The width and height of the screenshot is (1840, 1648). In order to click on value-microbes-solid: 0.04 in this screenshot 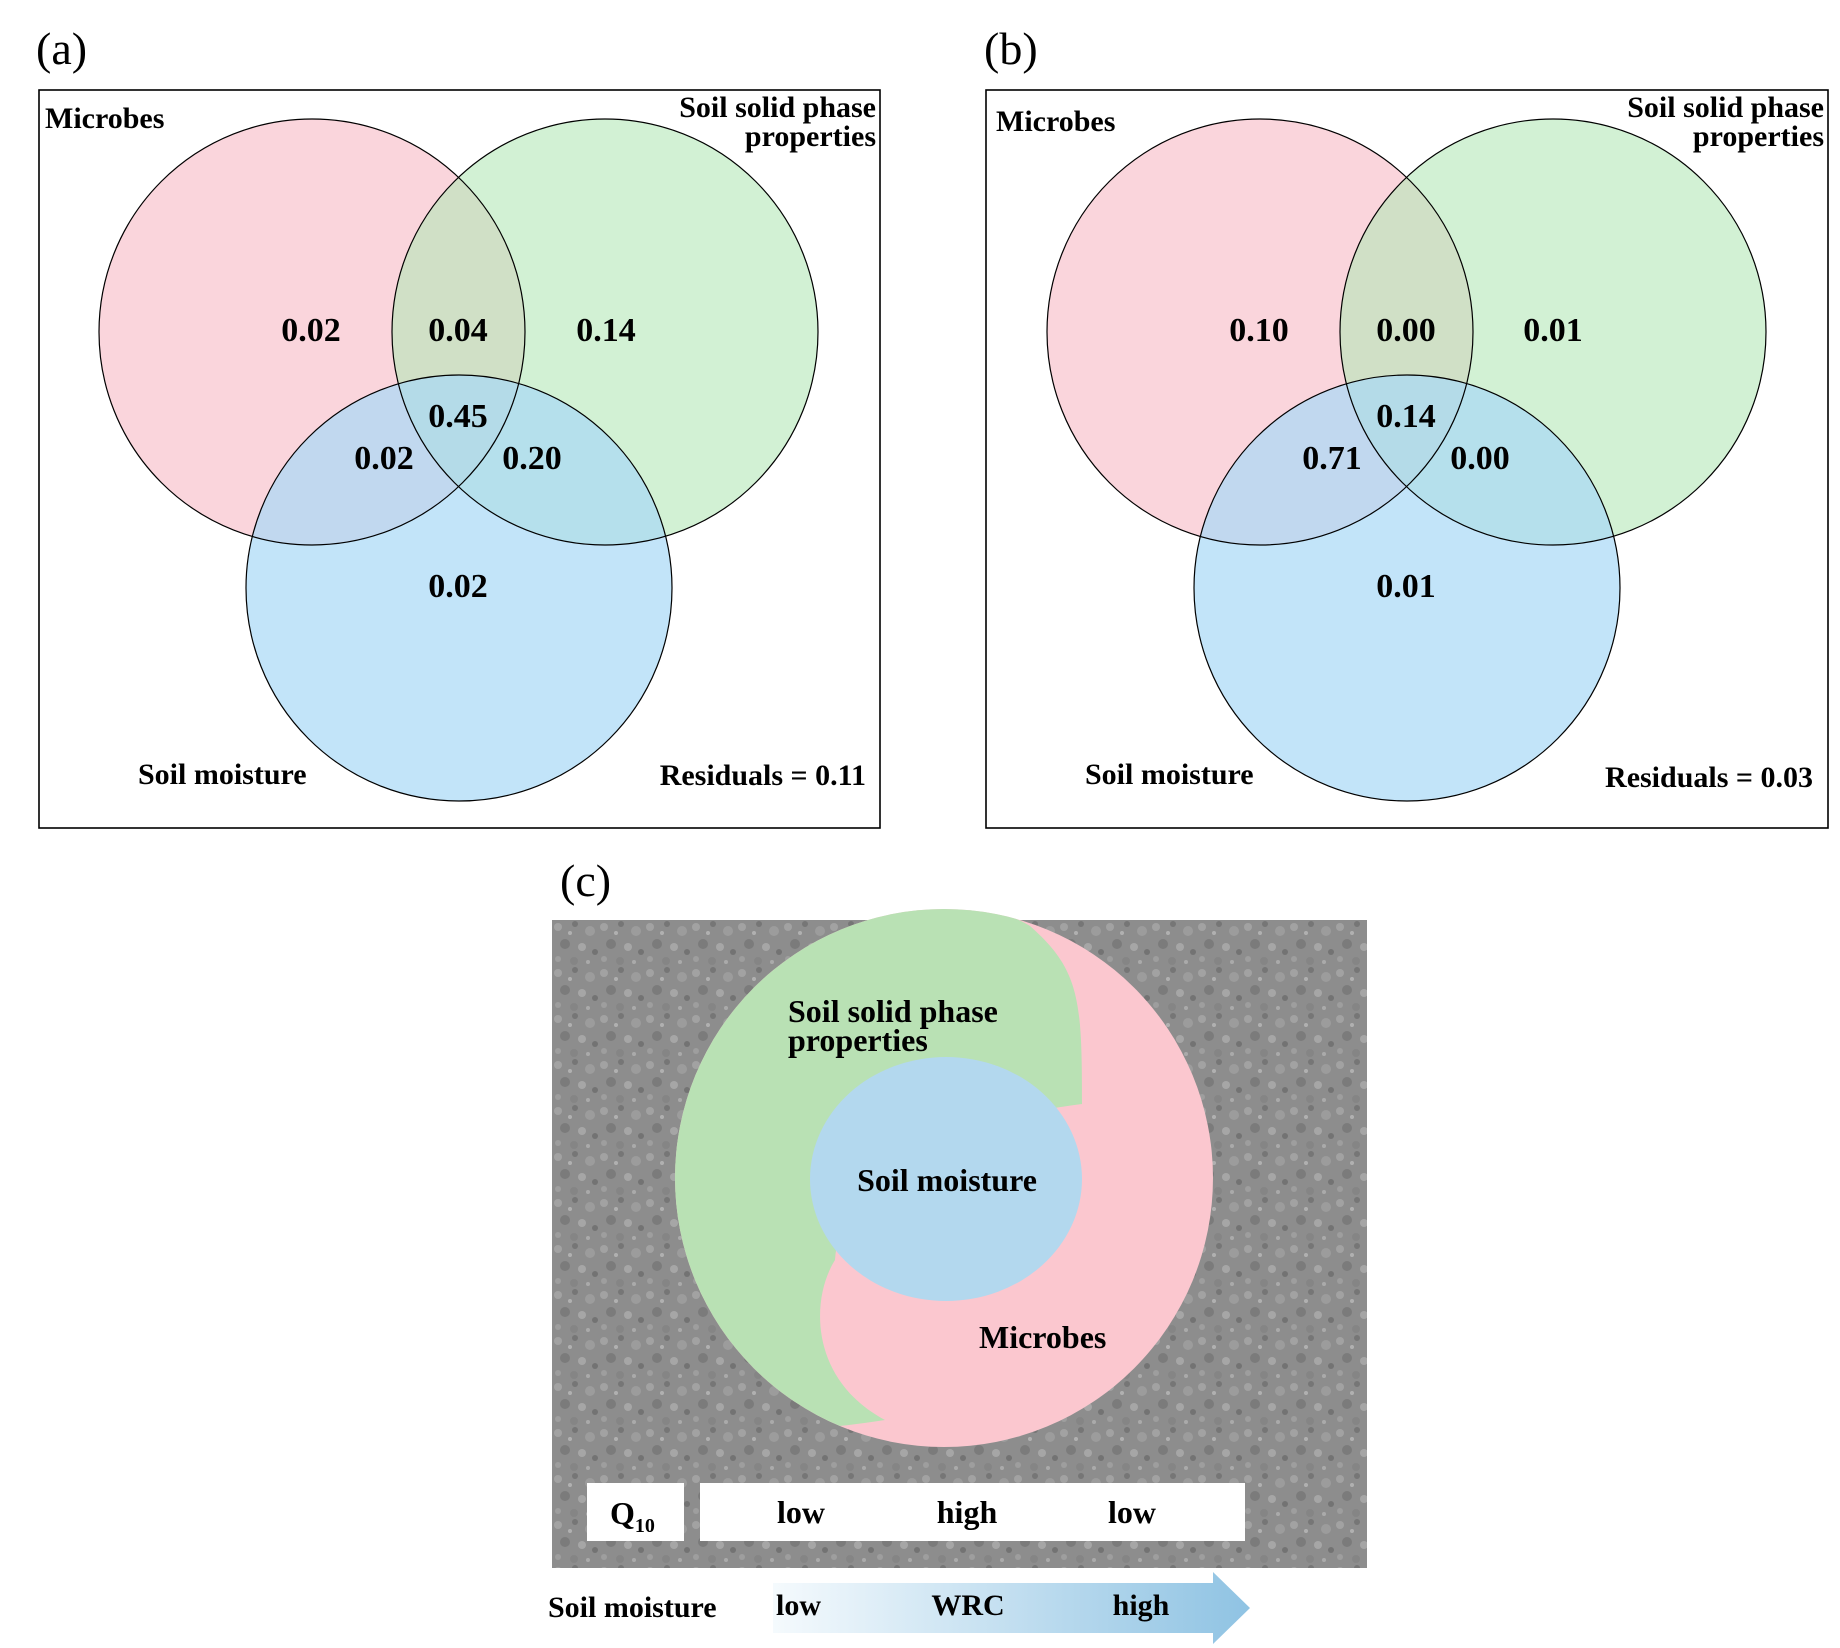, I will do `click(458, 330)`.